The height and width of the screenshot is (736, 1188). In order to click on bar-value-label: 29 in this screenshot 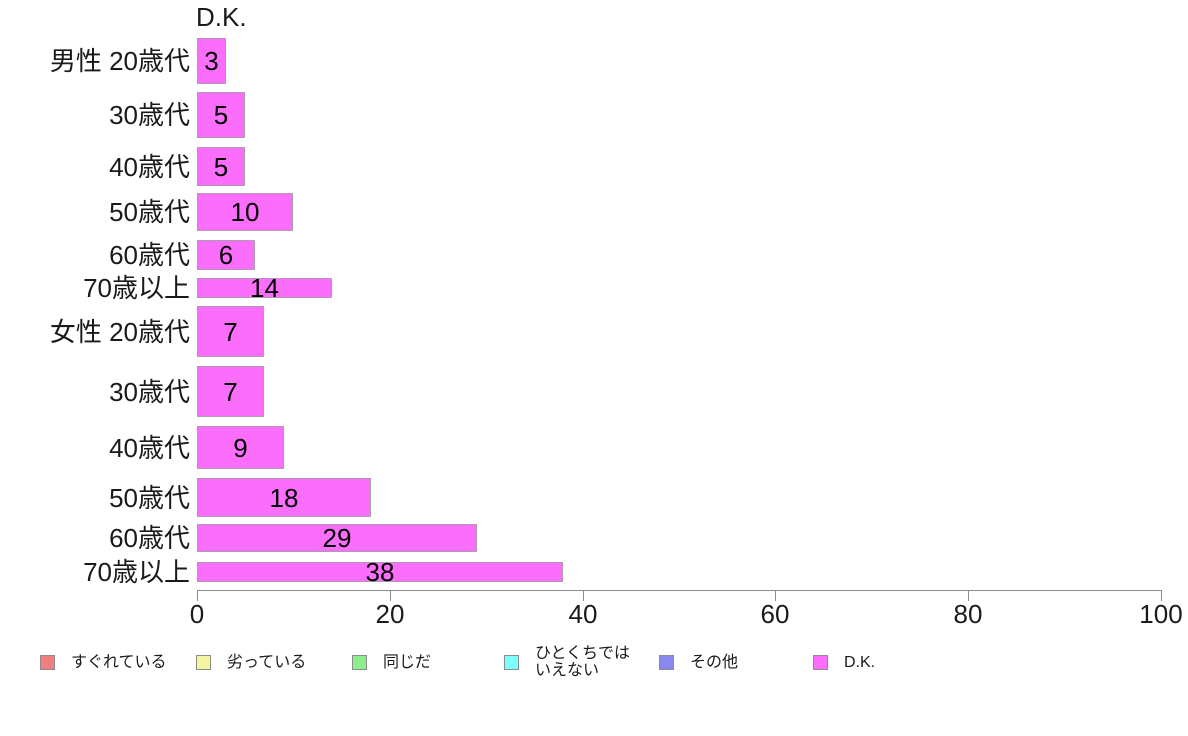, I will do `click(337, 538)`.